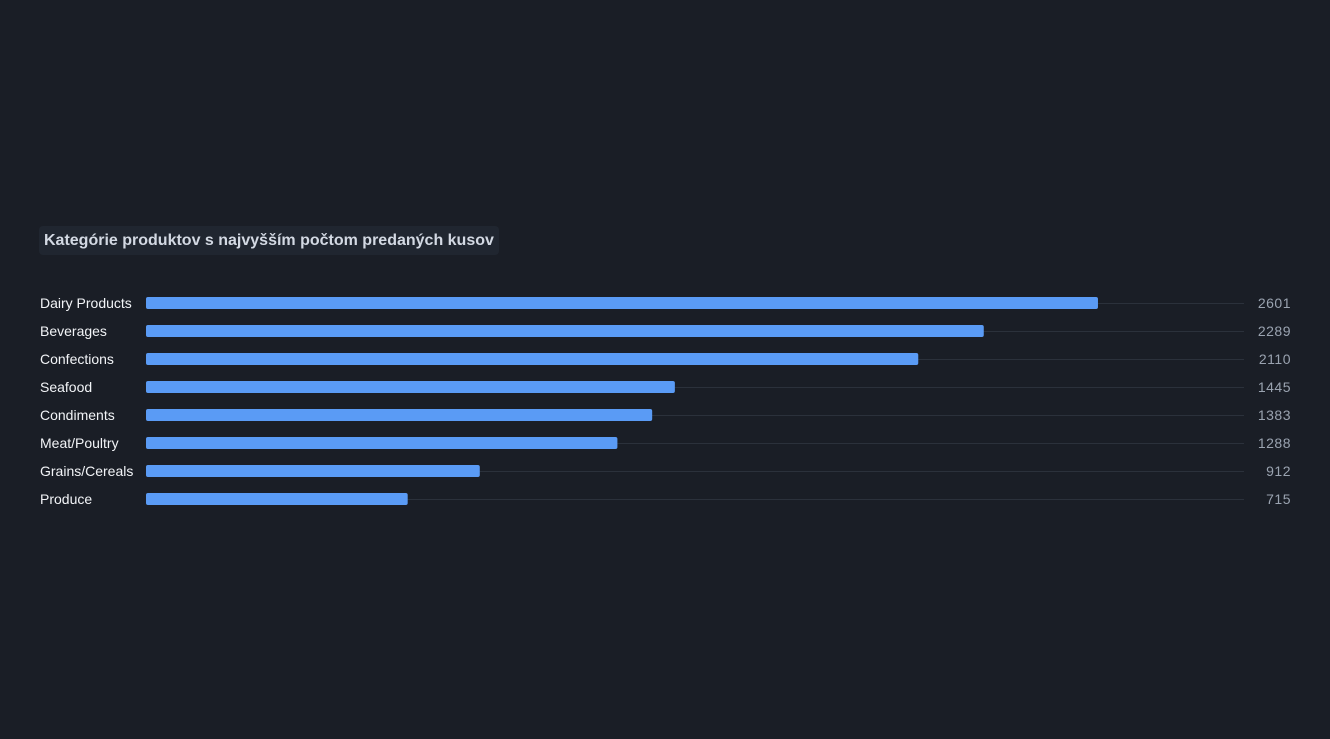 The height and width of the screenshot is (739, 1330). Describe the element at coordinates (1275, 359) in the screenshot. I see `value-label-confections: 2110` at that location.